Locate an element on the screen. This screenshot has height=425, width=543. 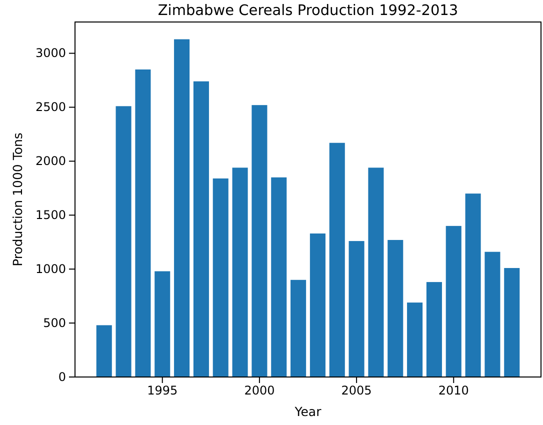
y-tick-label: 500 is located at coordinates (54, 323).